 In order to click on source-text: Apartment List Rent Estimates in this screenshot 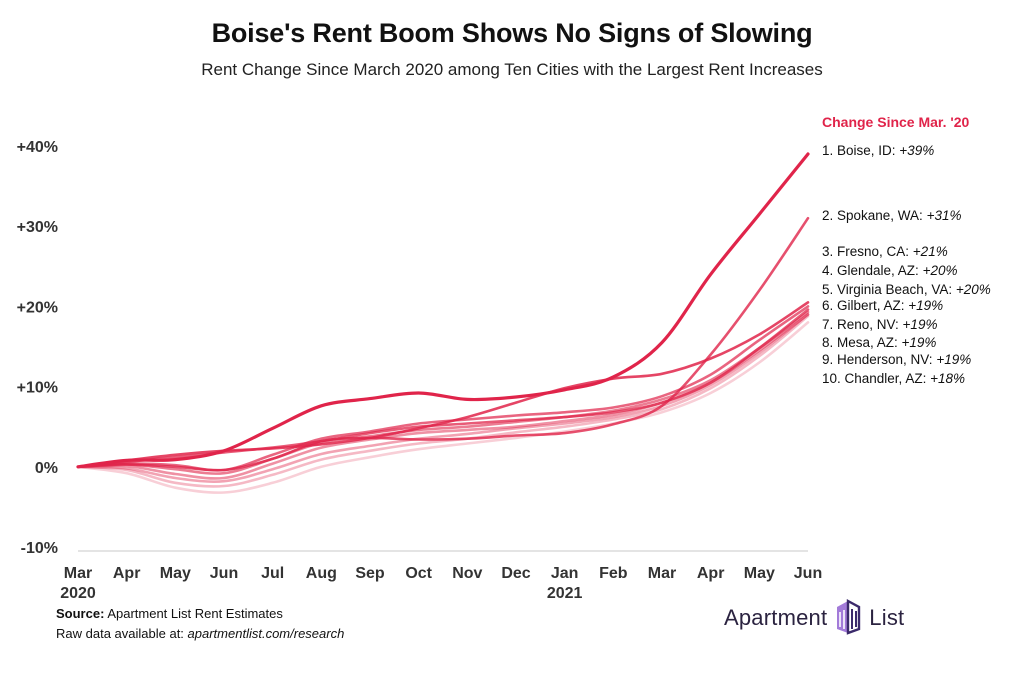, I will do `click(195, 613)`.